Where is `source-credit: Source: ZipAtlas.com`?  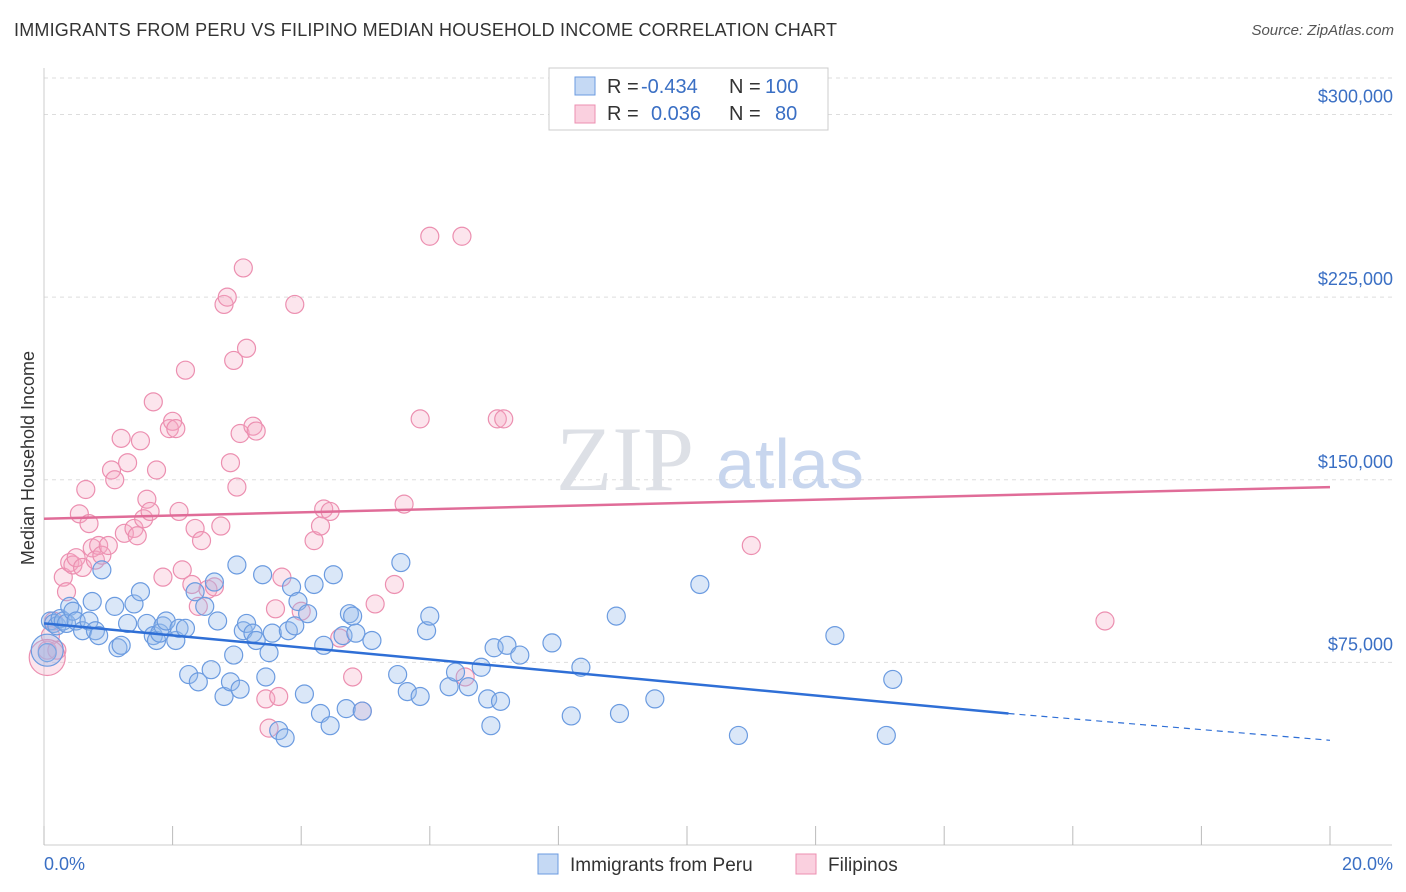 source-credit: Source: ZipAtlas.com is located at coordinates (1322, 30).